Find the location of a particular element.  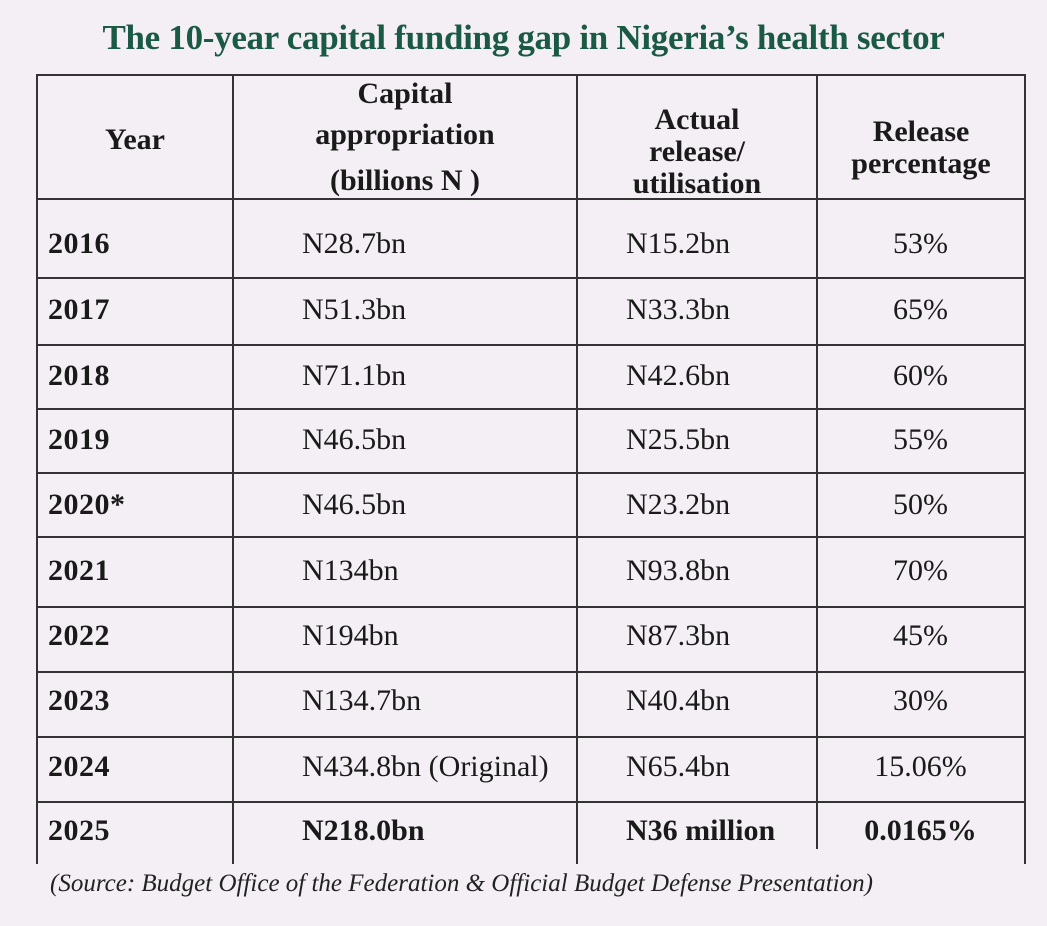

cell-release: N65.4bn is located at coordinates (678, 766).